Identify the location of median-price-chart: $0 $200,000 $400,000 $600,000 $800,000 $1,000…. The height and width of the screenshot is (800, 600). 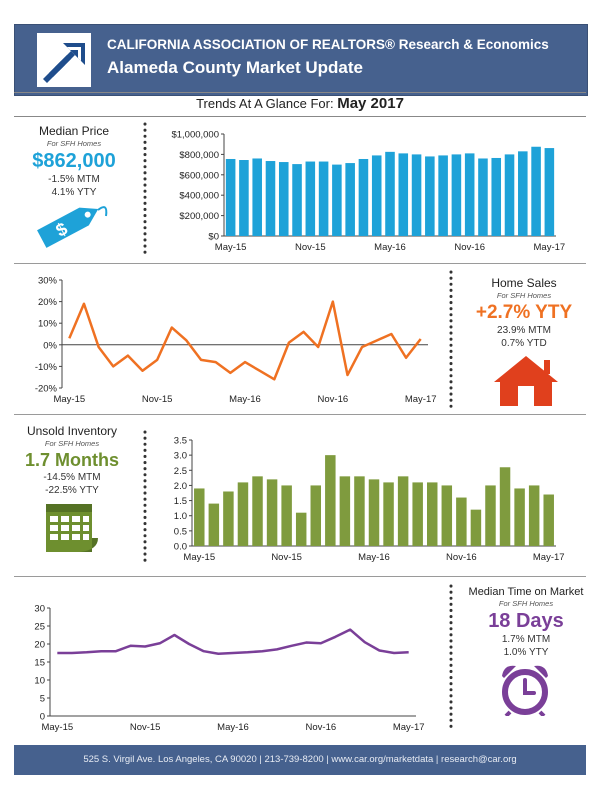
(368, 192).